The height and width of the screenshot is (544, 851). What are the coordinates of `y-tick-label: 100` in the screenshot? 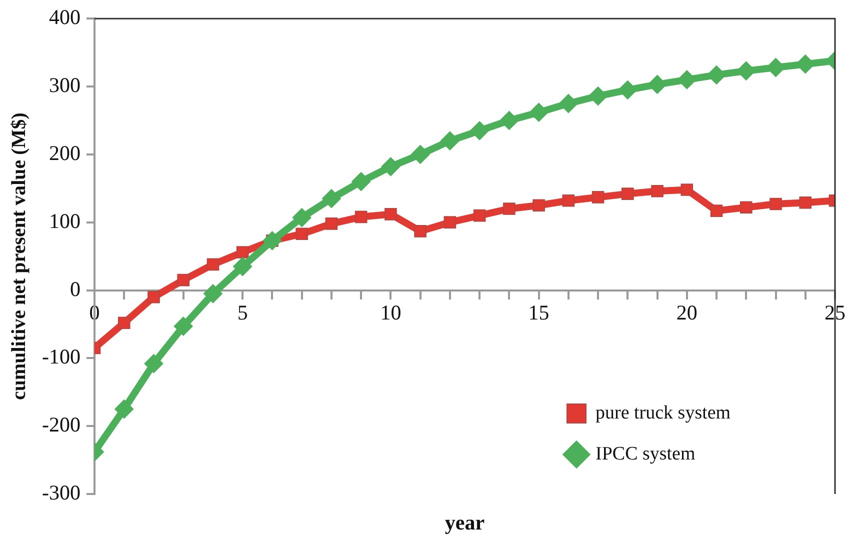 It's located at (64, 220).